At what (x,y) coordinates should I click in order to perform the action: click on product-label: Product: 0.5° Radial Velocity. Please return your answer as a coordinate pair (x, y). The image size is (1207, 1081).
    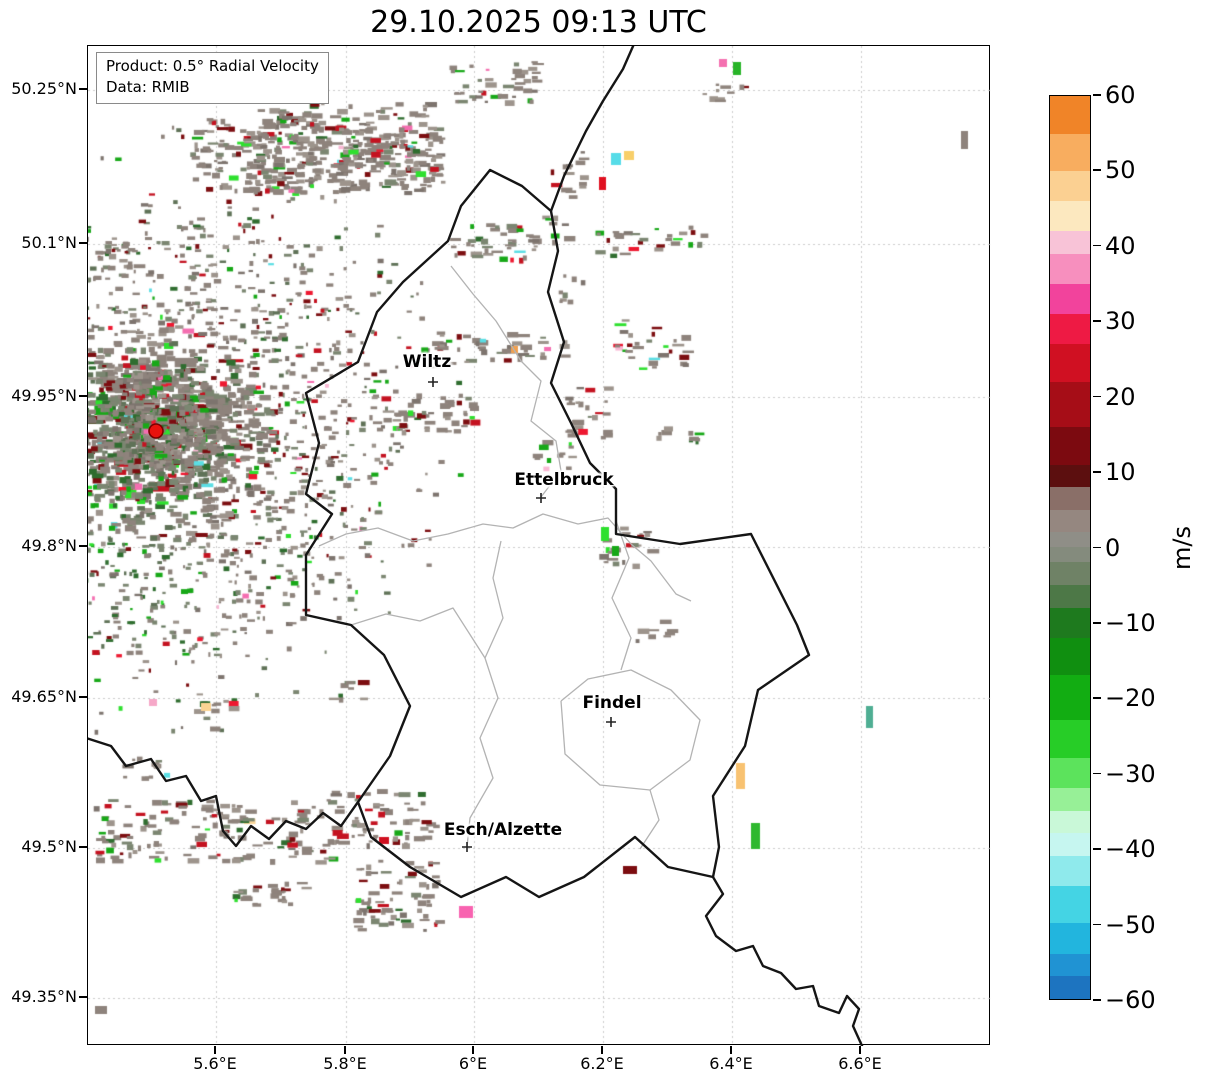
    Looking at the image, I should click on (212, 66).